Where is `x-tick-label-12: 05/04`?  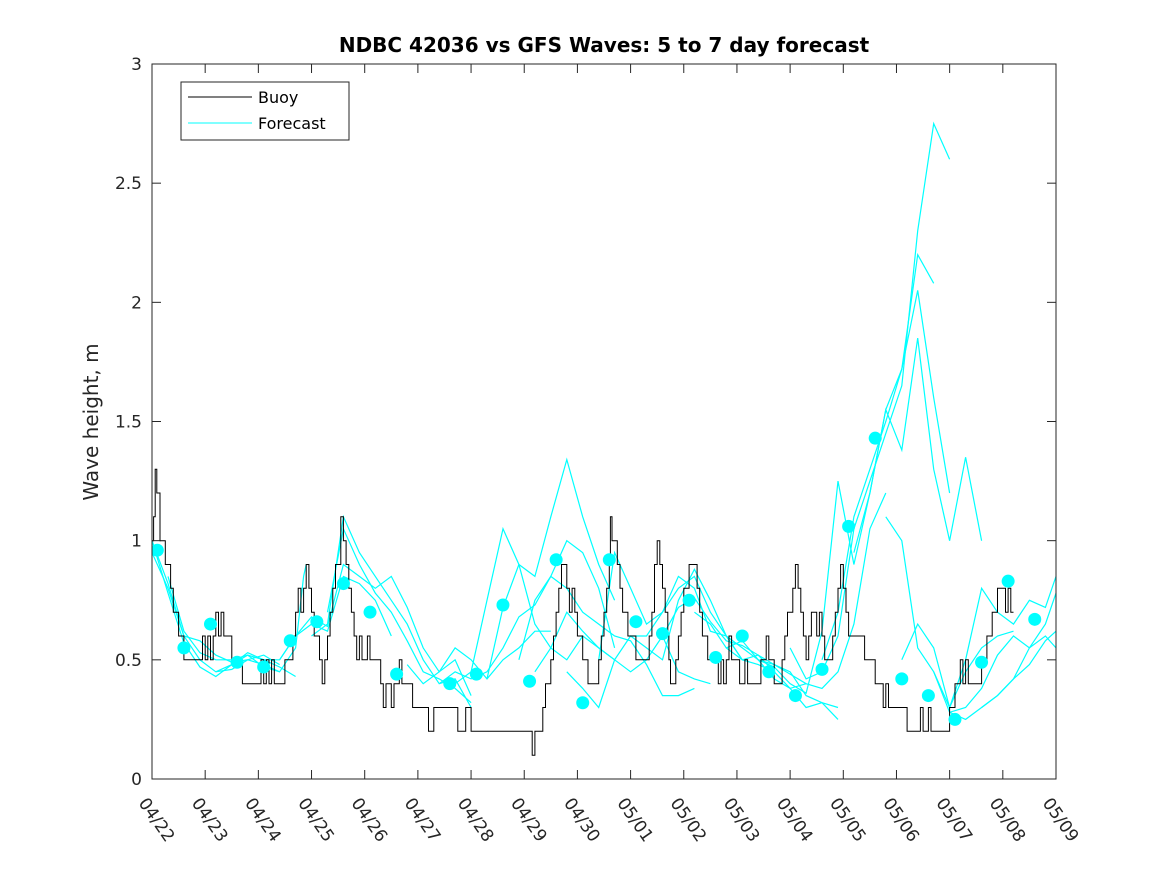
x-tick-label-12: 05/04 is located at coordinates (794, 820).